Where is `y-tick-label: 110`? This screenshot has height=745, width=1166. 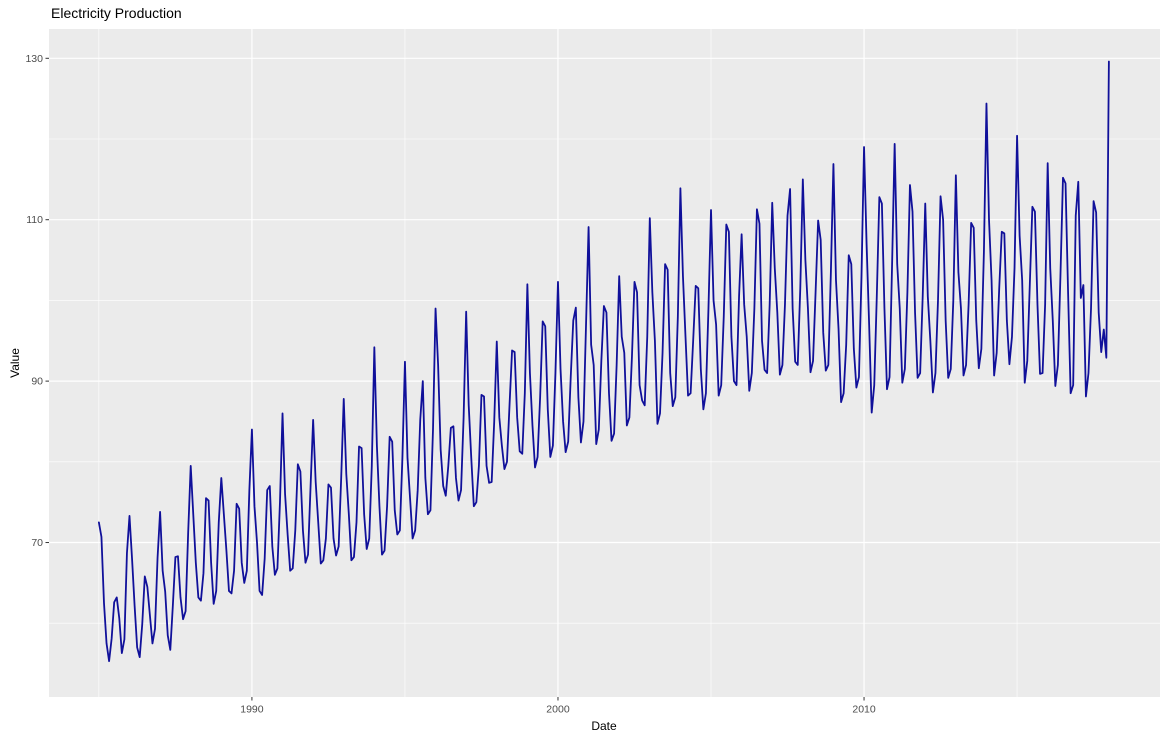
y-tick-label: 110 is located at coordinates (34, 220).